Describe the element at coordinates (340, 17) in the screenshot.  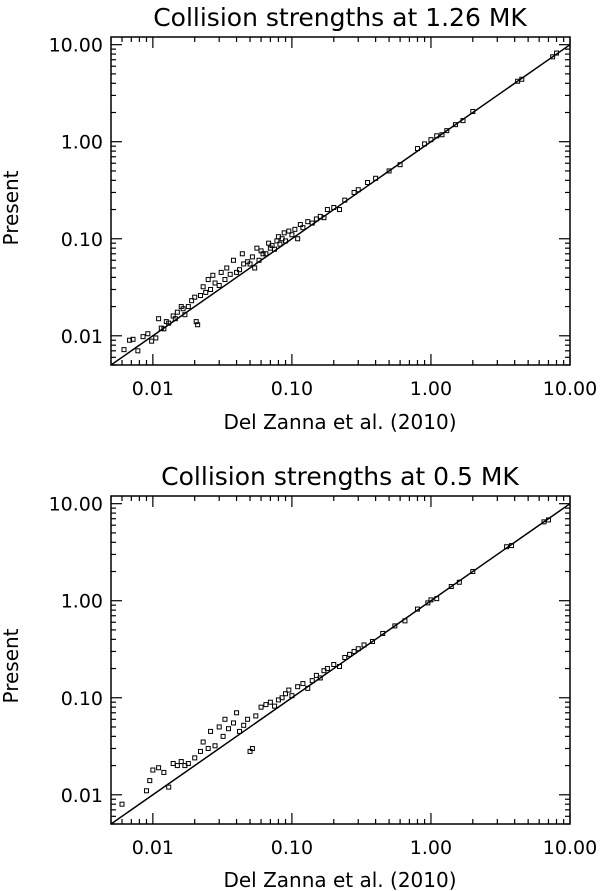
I see `chart-title: Collision strengths at 1.26 MK` at that location.